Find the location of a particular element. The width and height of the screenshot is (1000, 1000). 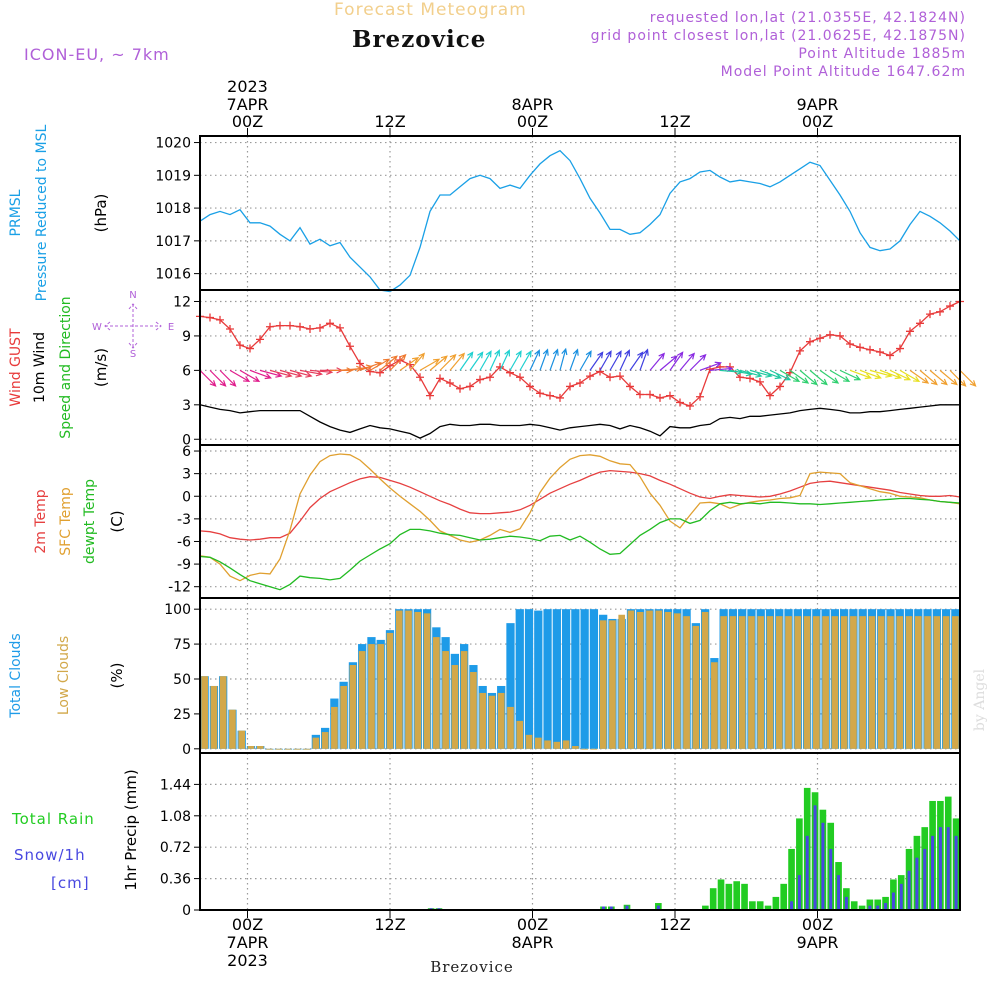

series-axis-label: Pressure Reduced to MSL is located at coordinates (42, 212).